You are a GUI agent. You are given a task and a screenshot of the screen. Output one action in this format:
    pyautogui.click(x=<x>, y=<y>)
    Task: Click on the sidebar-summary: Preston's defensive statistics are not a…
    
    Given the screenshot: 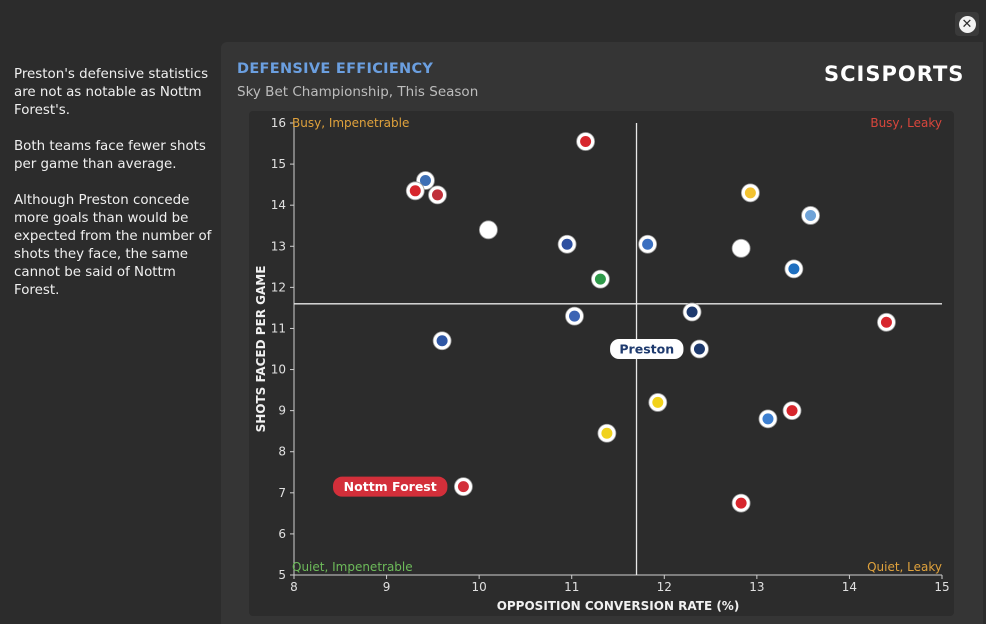 What is the action you would take?
    pyautogui.click(x=114, y=192)
    